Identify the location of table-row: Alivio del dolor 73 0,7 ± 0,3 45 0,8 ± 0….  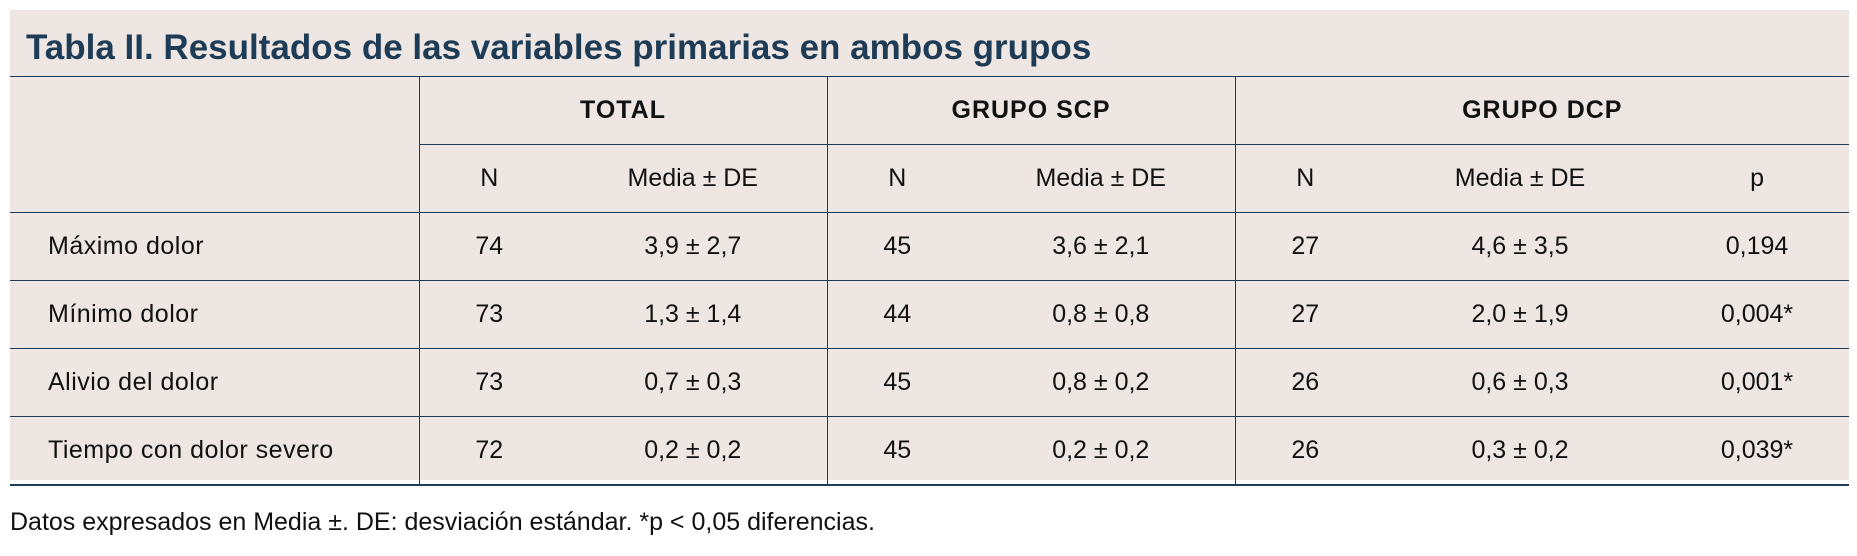
(930, 382).